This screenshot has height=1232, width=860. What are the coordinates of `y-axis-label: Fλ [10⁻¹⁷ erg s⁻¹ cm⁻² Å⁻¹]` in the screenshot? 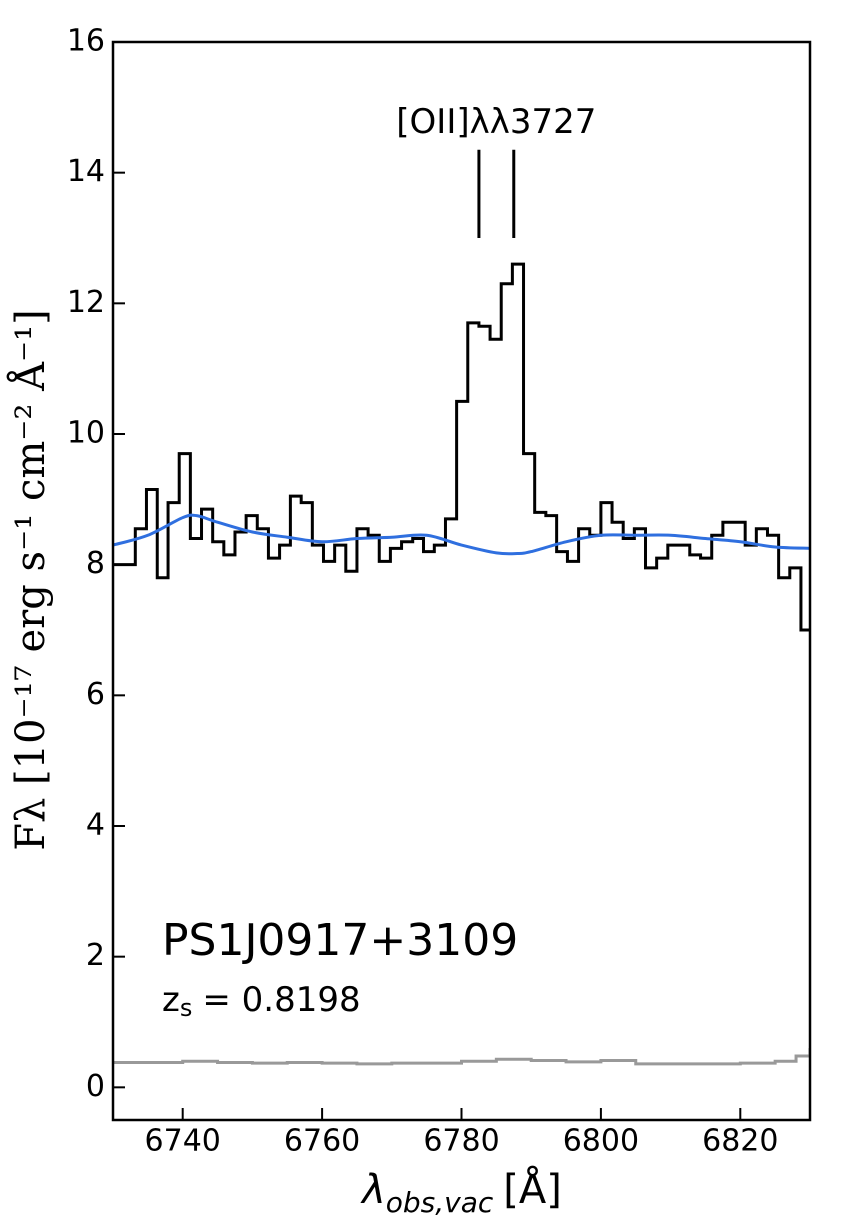 It's located at (30, 580).